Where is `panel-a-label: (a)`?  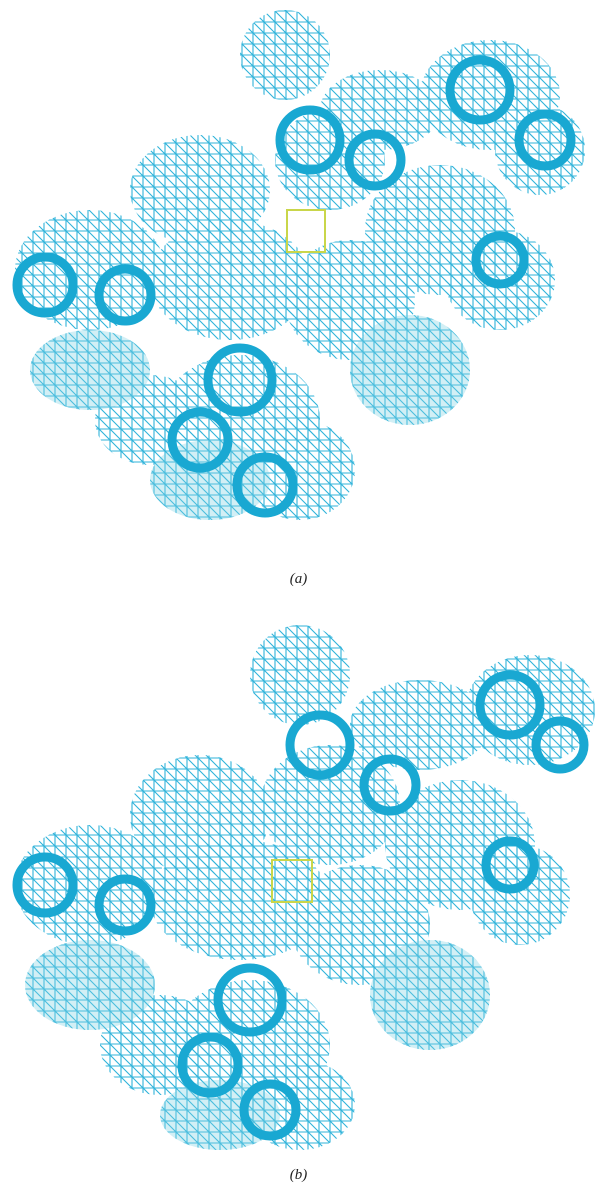 panel-a-label: (a) is located at coordinates (298, 579).